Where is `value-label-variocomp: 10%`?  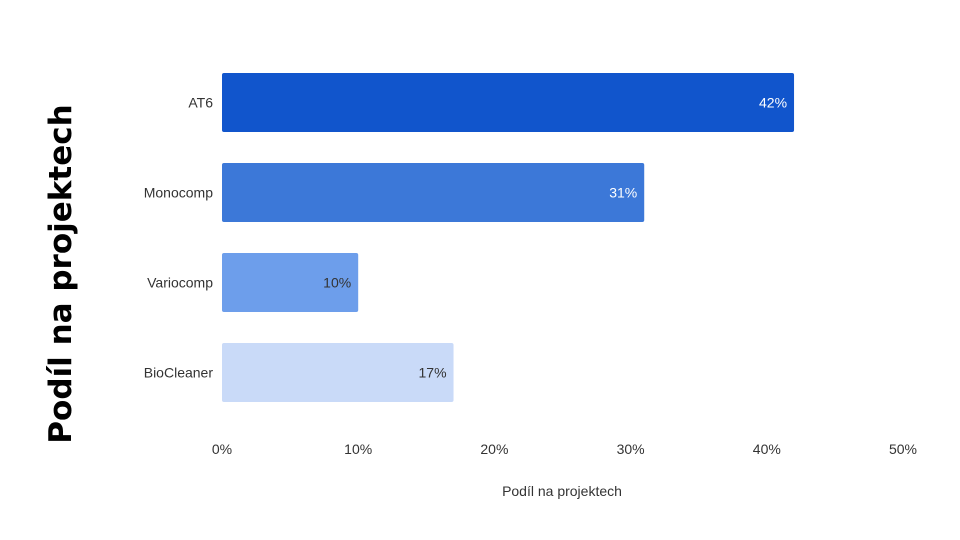 value-label-variocomp: 10% is located at coordinates (337, 283).